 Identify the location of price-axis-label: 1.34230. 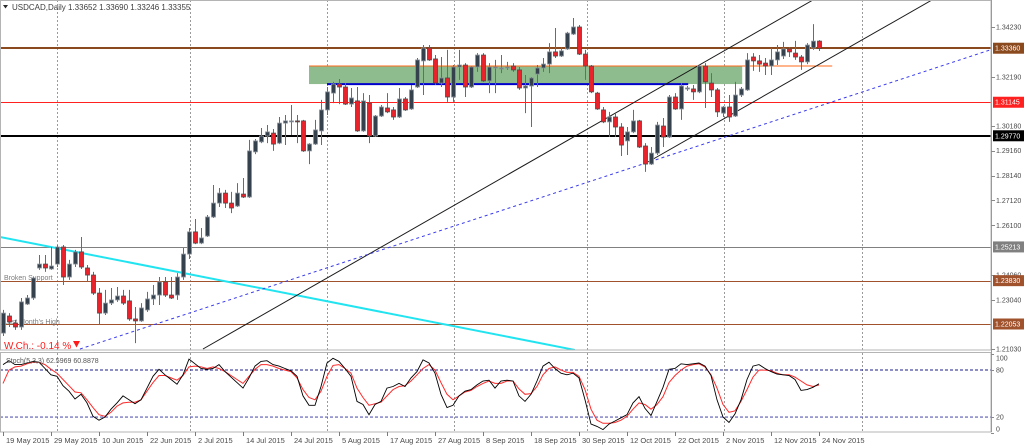
(1008, 28).